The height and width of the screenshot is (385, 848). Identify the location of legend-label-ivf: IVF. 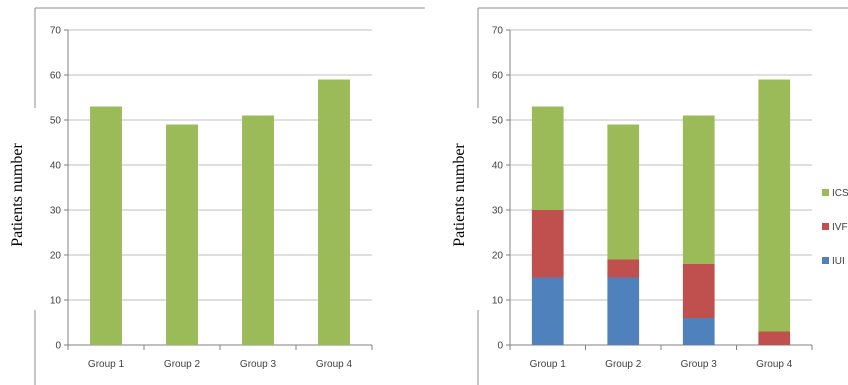
(840, 227).